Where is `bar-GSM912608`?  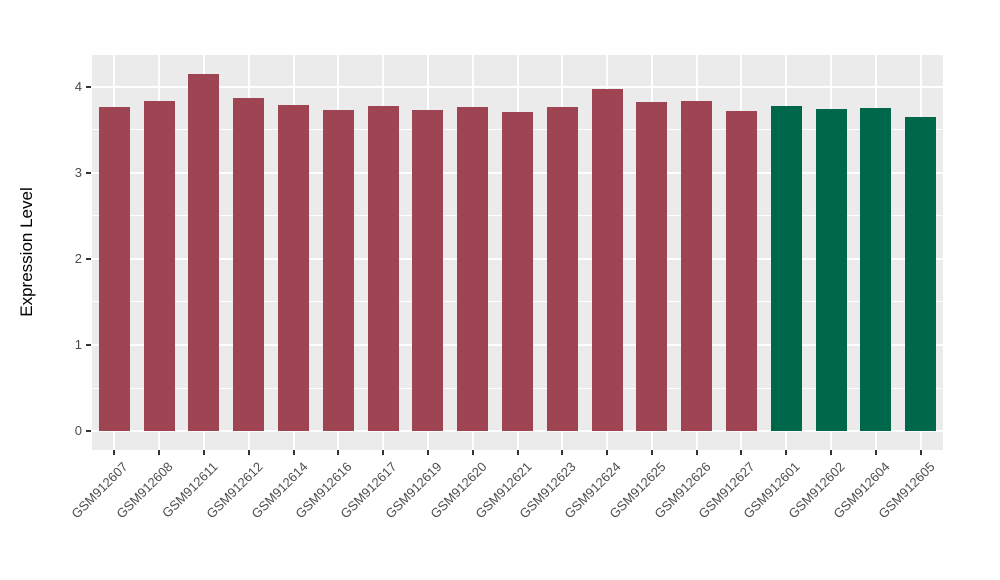
bar-GSM912608 is located at coordinates (159, 266).